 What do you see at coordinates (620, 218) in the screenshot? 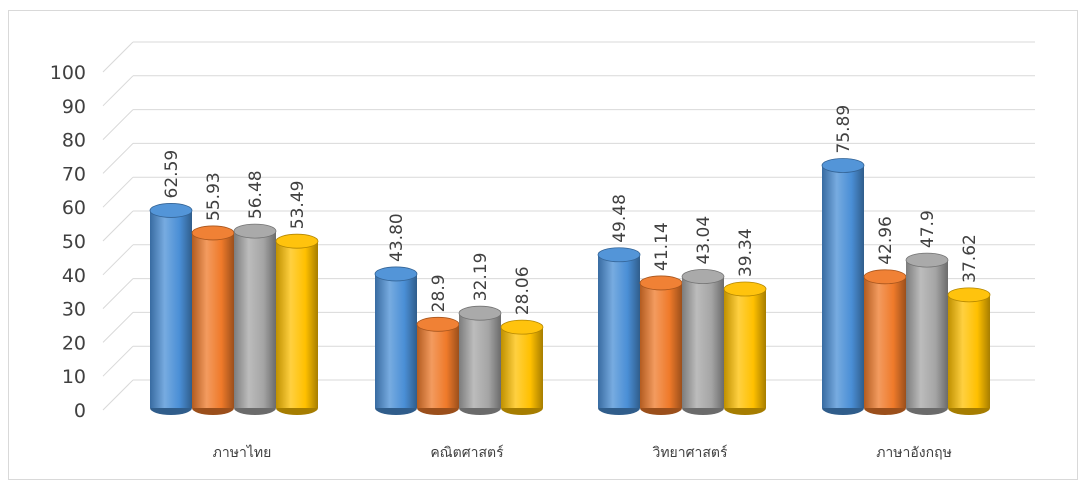
I see `data-label: 49.48` at bounding box center [620, 218].